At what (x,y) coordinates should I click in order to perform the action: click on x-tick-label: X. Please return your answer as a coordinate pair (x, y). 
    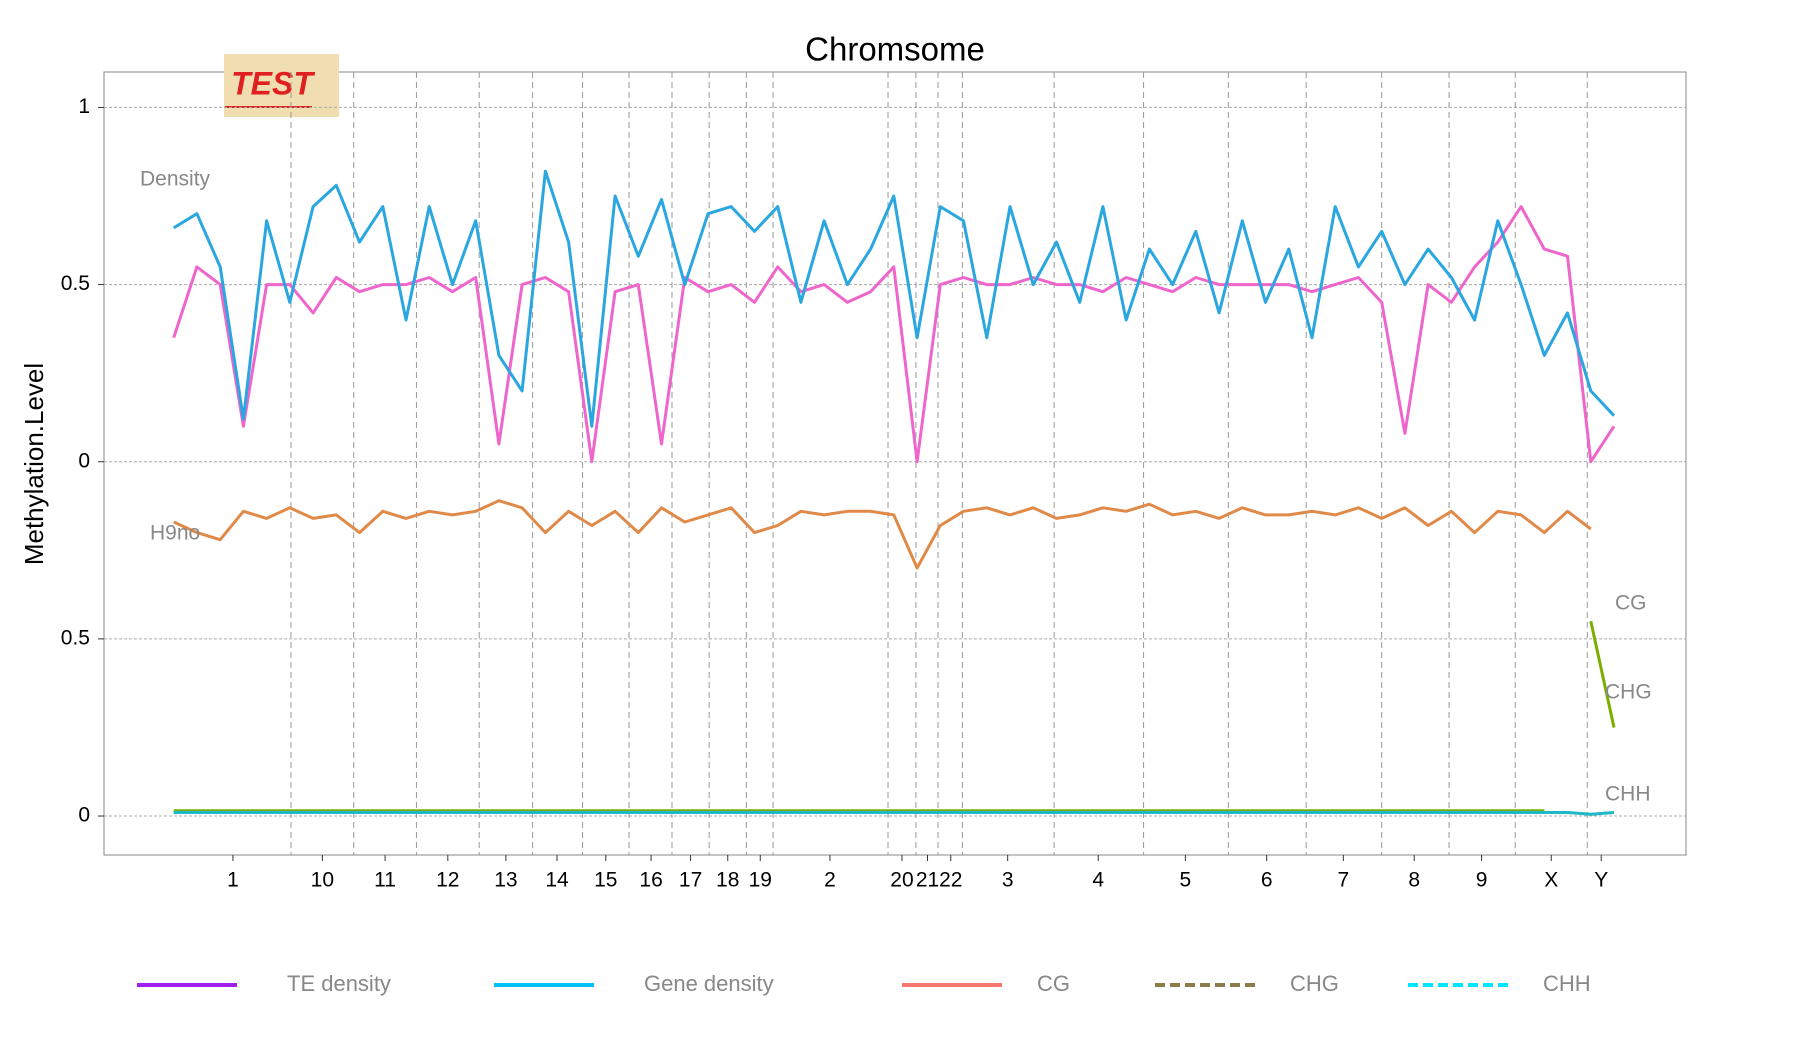
    Looking at the image, I should click on (1551, 880).